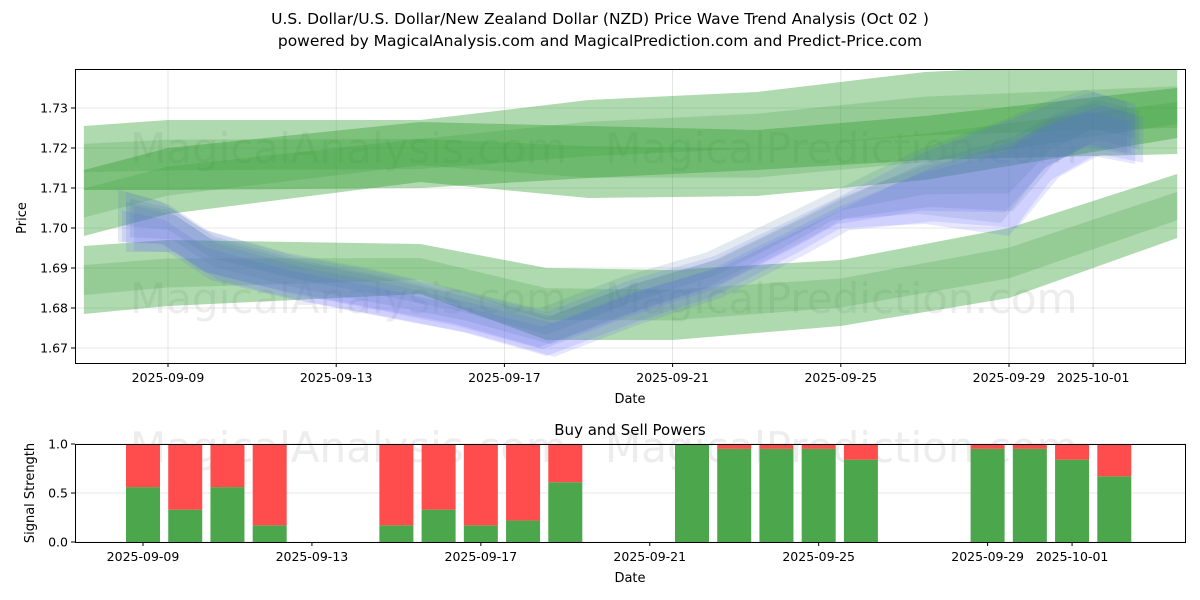  What do you see at coordinates (1009, 377) in the screenshot?
I see `price-x-tick-label: 2025-09-29` at bounding box center [1009, 377].